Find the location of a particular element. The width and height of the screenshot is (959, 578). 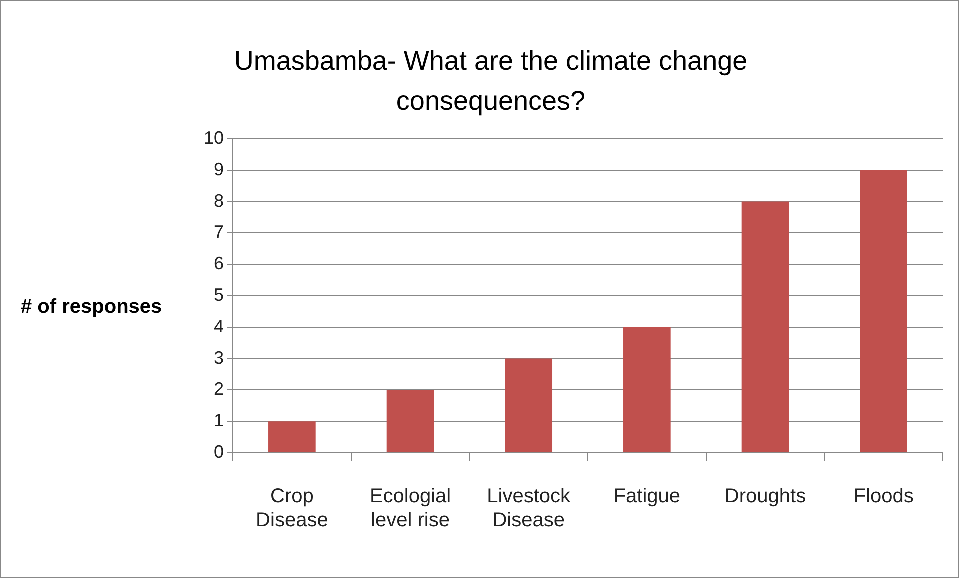

y-tick-label: 7 is located at coordinates (219, 232).